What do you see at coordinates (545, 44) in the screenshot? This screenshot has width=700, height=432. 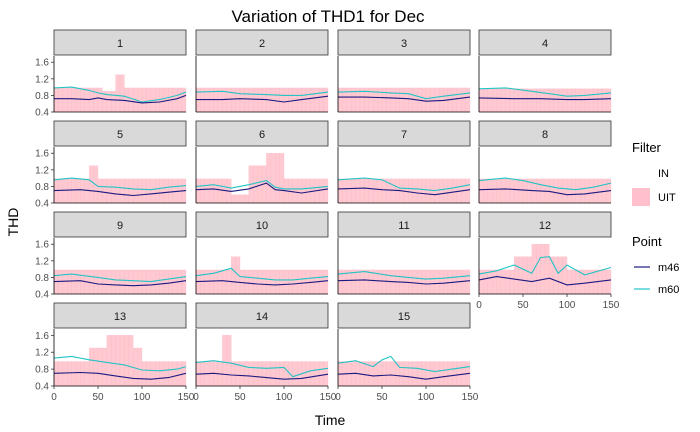 I see `facet-strip-label: 4` at bounding box center [545, 44].